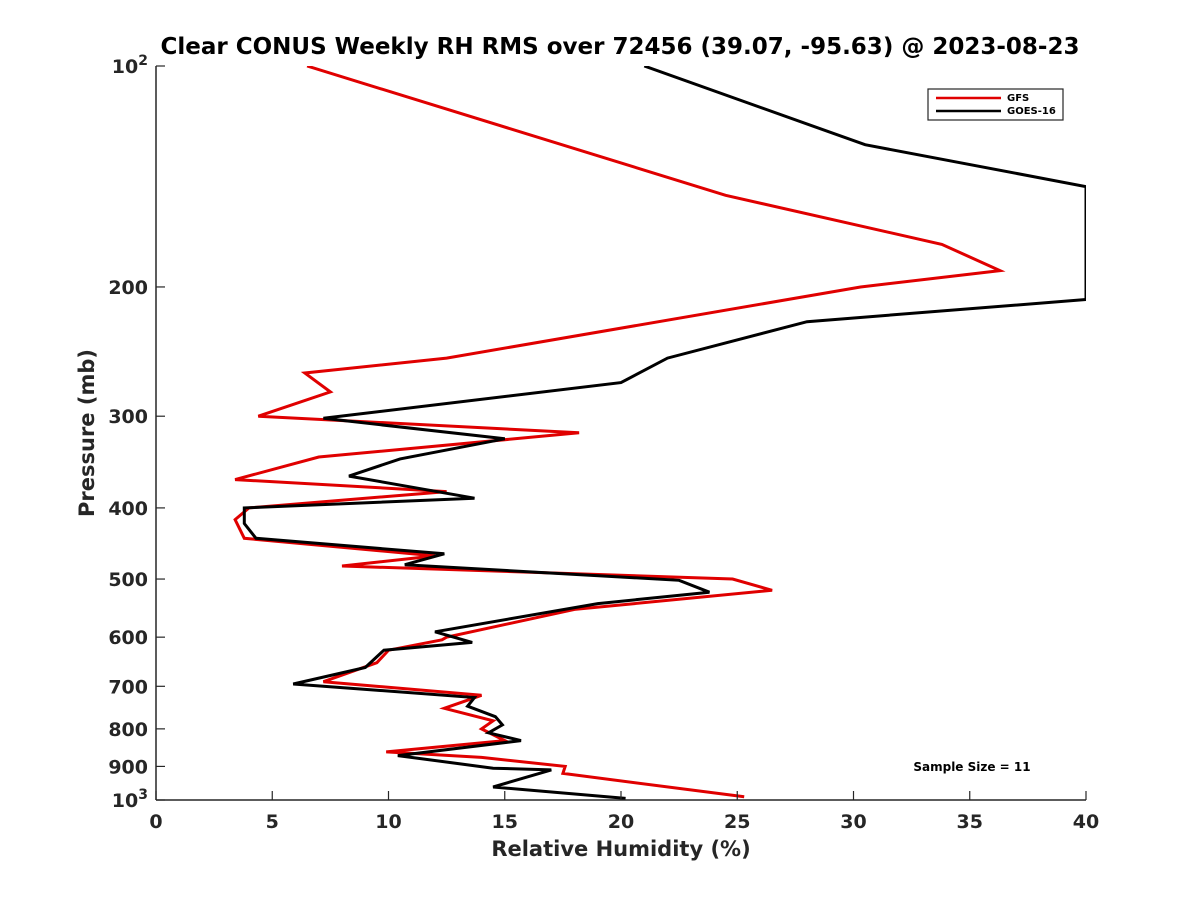 The width and height of the screenshot is (1200, 900). Describe the element at coordinates (128, 417) in the screenshot. I see `y-tick-label: 300` at that location.